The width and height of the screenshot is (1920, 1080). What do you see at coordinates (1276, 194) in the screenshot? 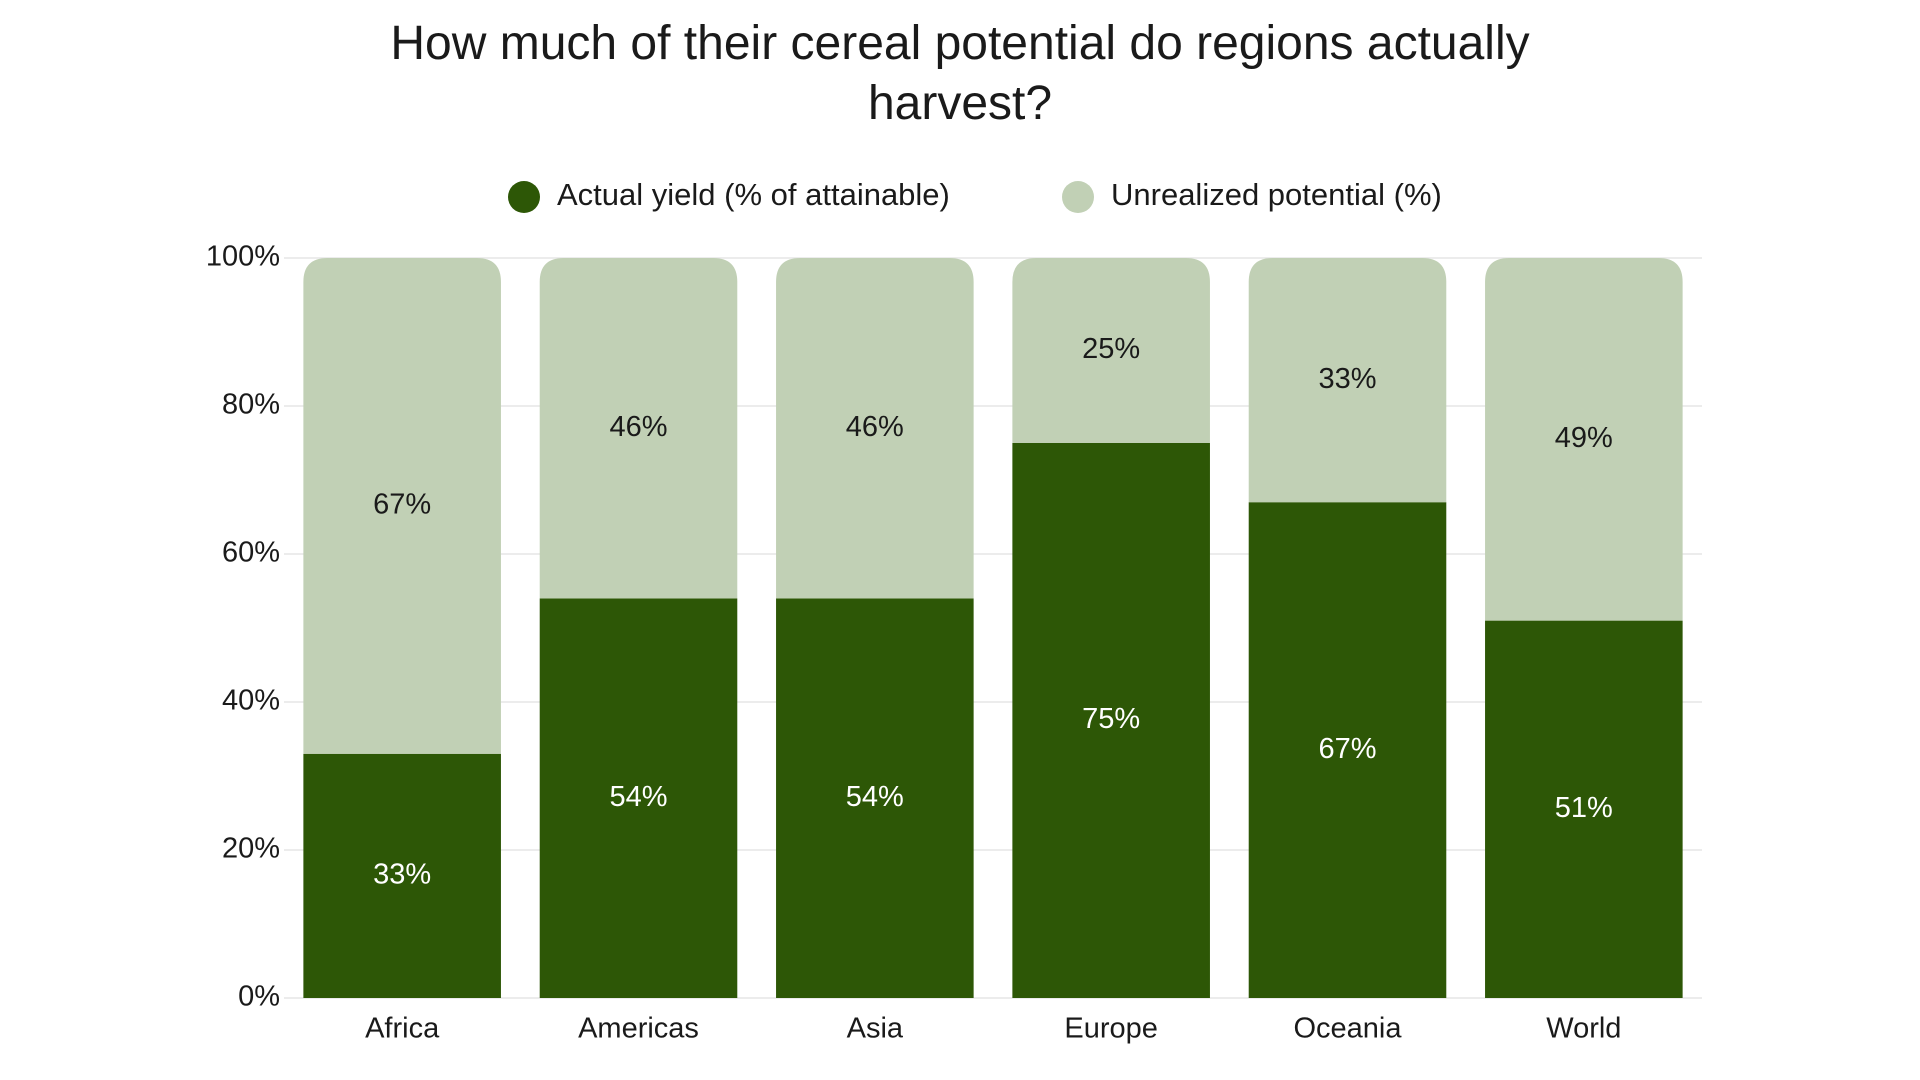
I see `legend-label: Unrealized potential (%)` at bounding box center [1276, 194].